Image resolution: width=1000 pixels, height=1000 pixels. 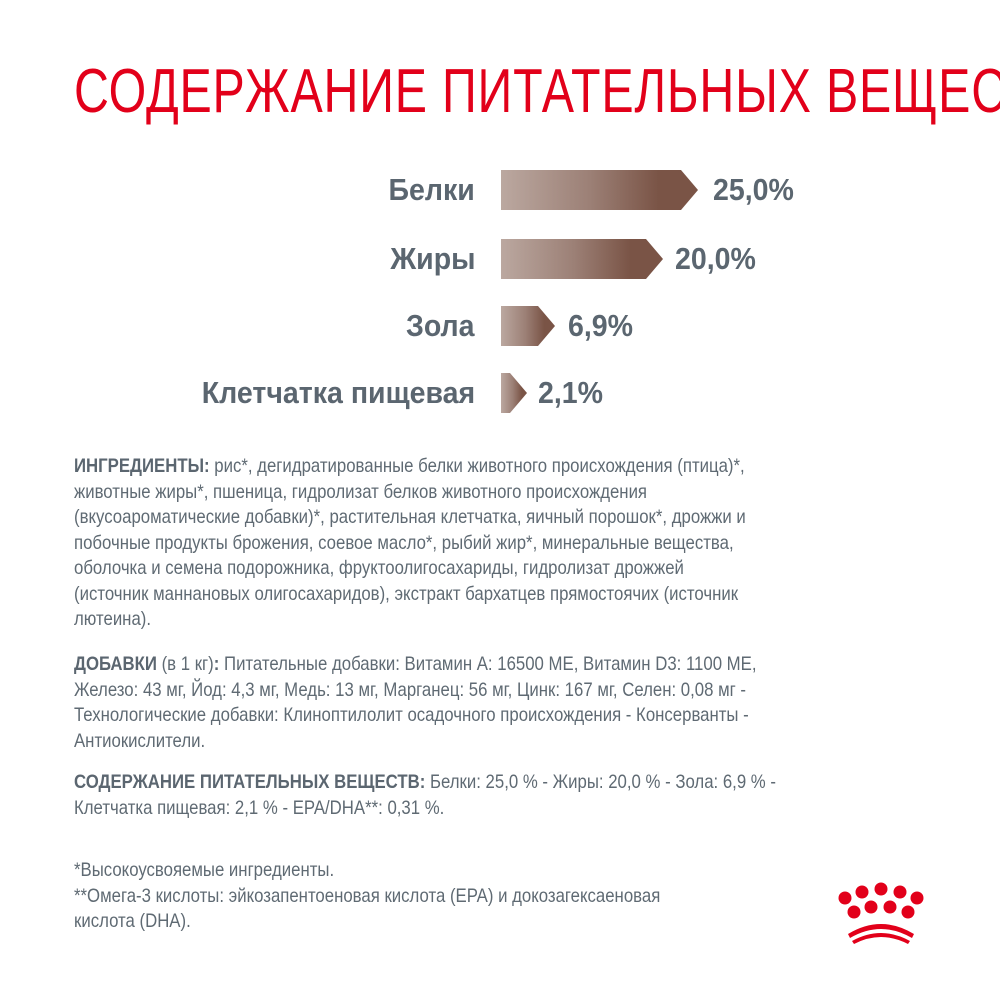 I want to click on chart-row-fat: Жиры 20,0%, so click(x=500, y=259).